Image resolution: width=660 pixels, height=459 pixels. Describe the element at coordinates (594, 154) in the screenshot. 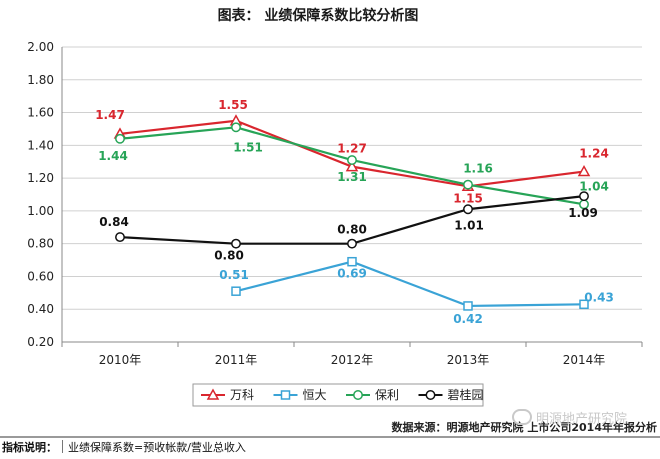

I see `data-label: 1.24` at that location.